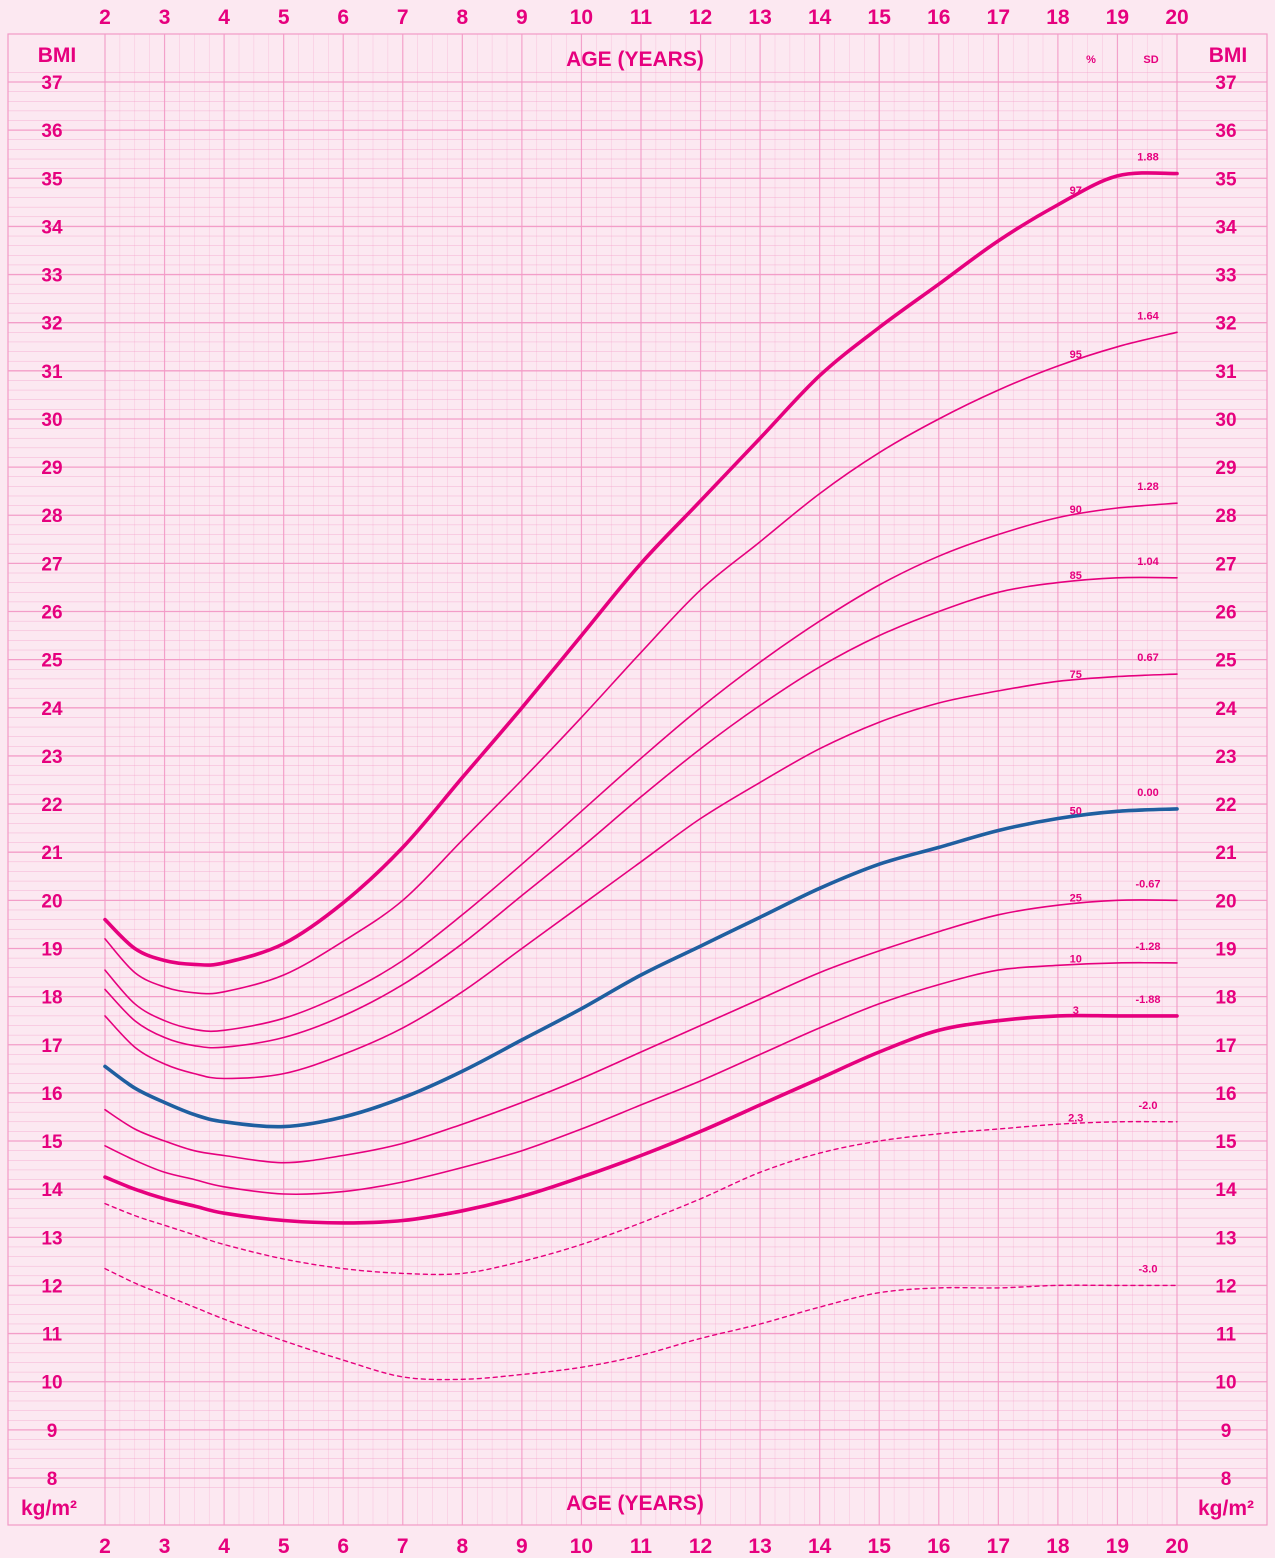 The height and width of the screenshot is (1558, 1275). Describe the element at coordinates (49, 1508) in the screenshot. I see `y-unit-label-left: kg/m²` at that location.